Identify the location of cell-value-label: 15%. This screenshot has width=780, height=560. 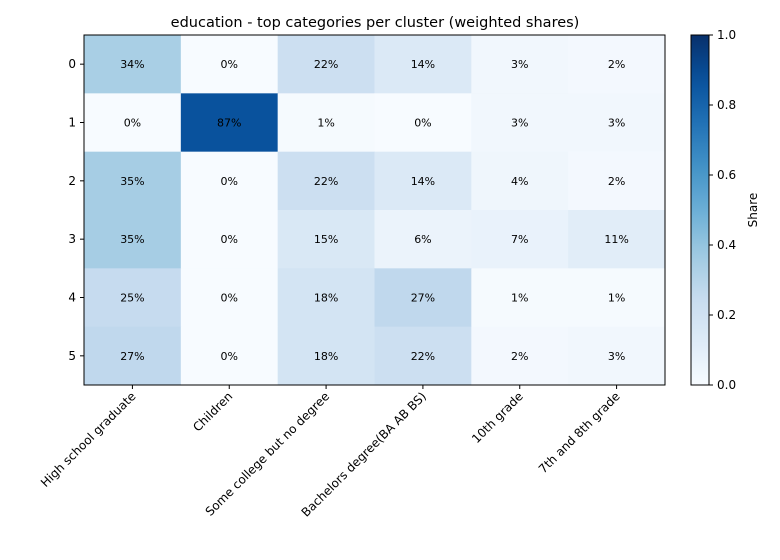
(326, 239).